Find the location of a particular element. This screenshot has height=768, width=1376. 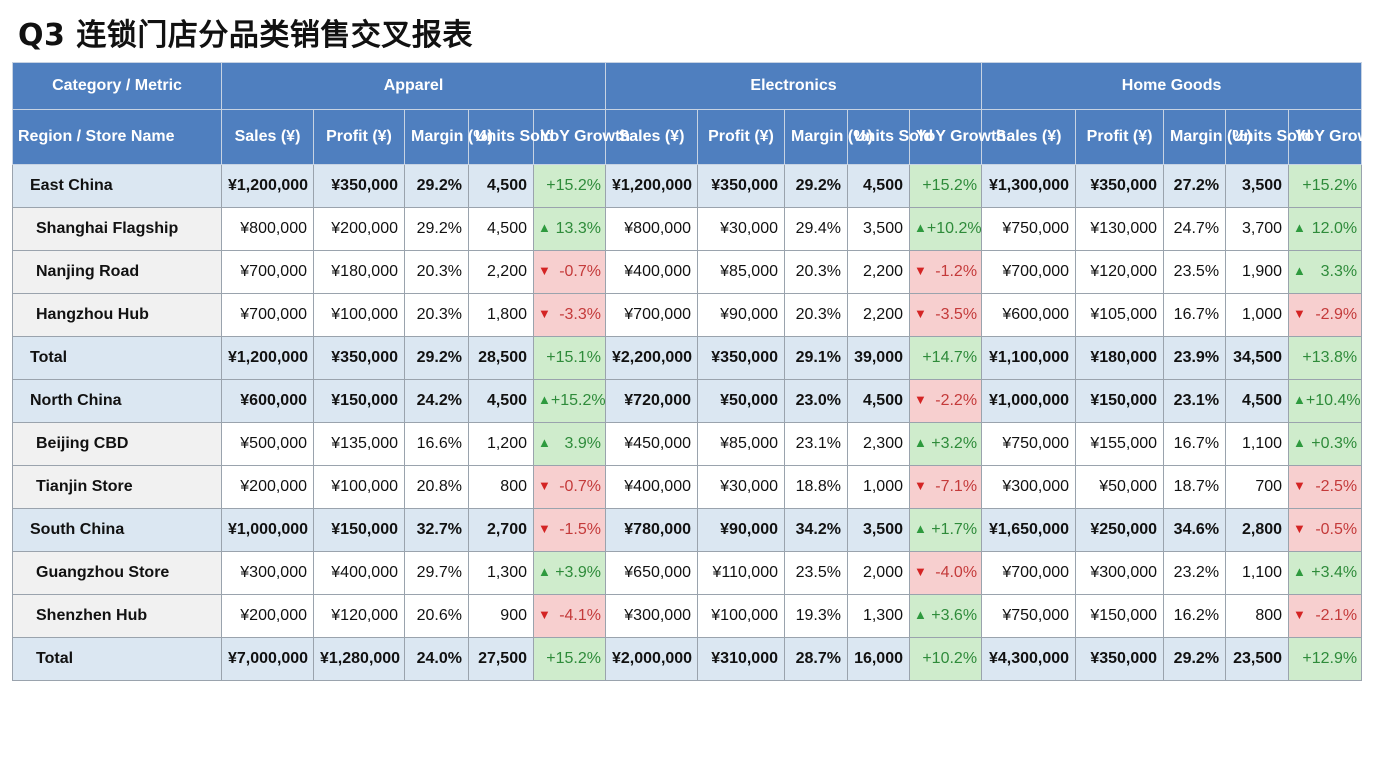

sales-cell: ¥1,300,000 is located at coordinates (1029, 186).